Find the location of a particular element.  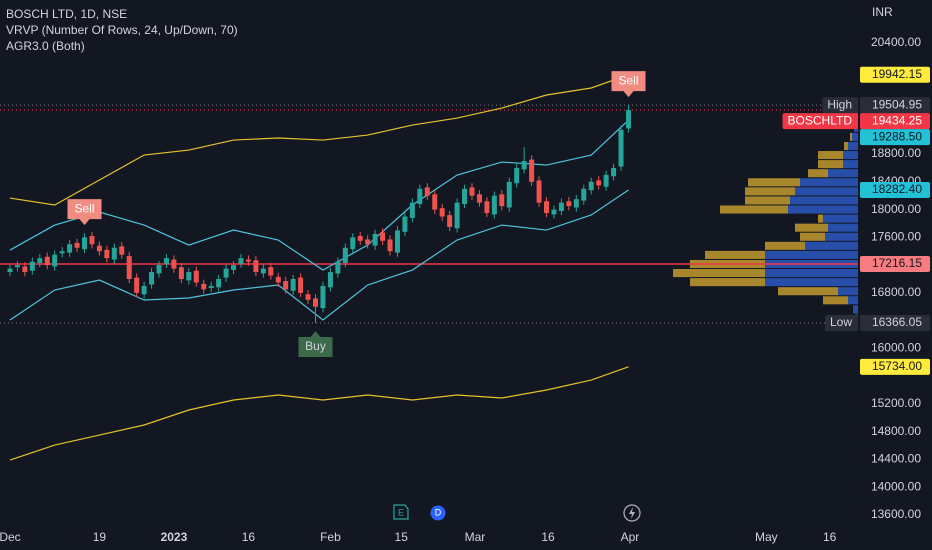

y-tick-label: 14000.00 is located at coordinates (896, 486).